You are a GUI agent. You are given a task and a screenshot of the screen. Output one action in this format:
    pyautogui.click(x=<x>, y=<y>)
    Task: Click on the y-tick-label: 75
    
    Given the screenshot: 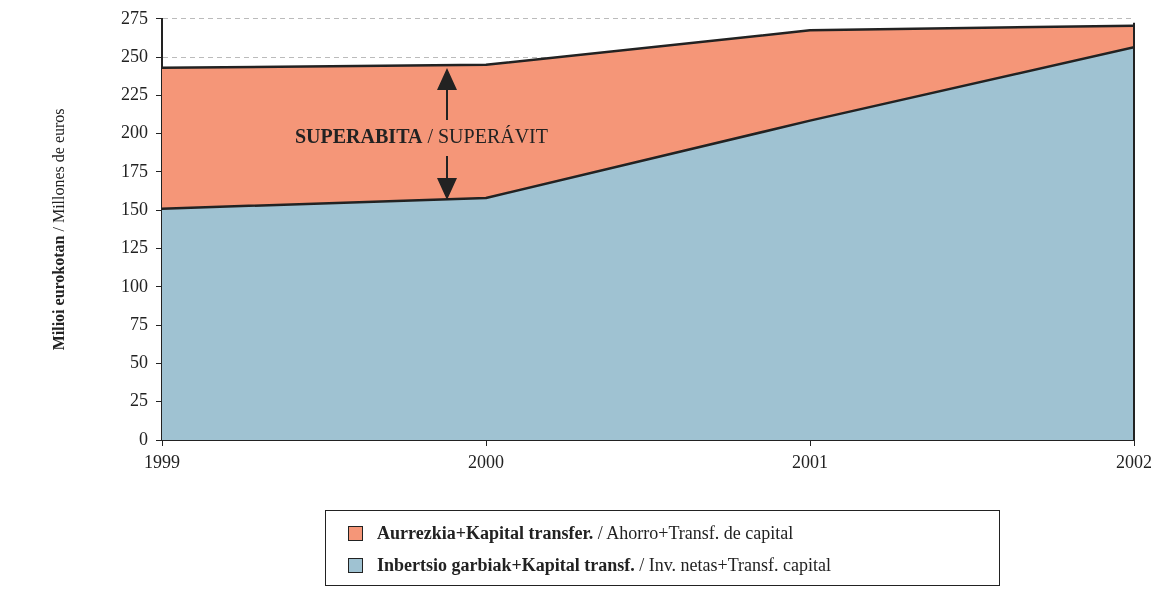 What is the action you would take?
    pyautogui.click(x=139, y=323)
    